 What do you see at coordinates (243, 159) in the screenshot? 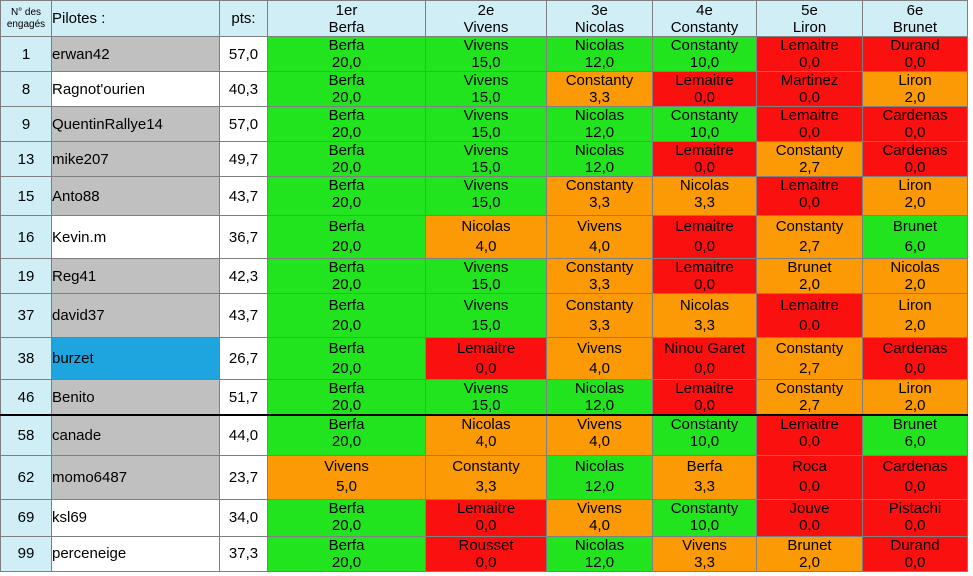
I see `total-points: 49,7` at bounding box center [243, 159].